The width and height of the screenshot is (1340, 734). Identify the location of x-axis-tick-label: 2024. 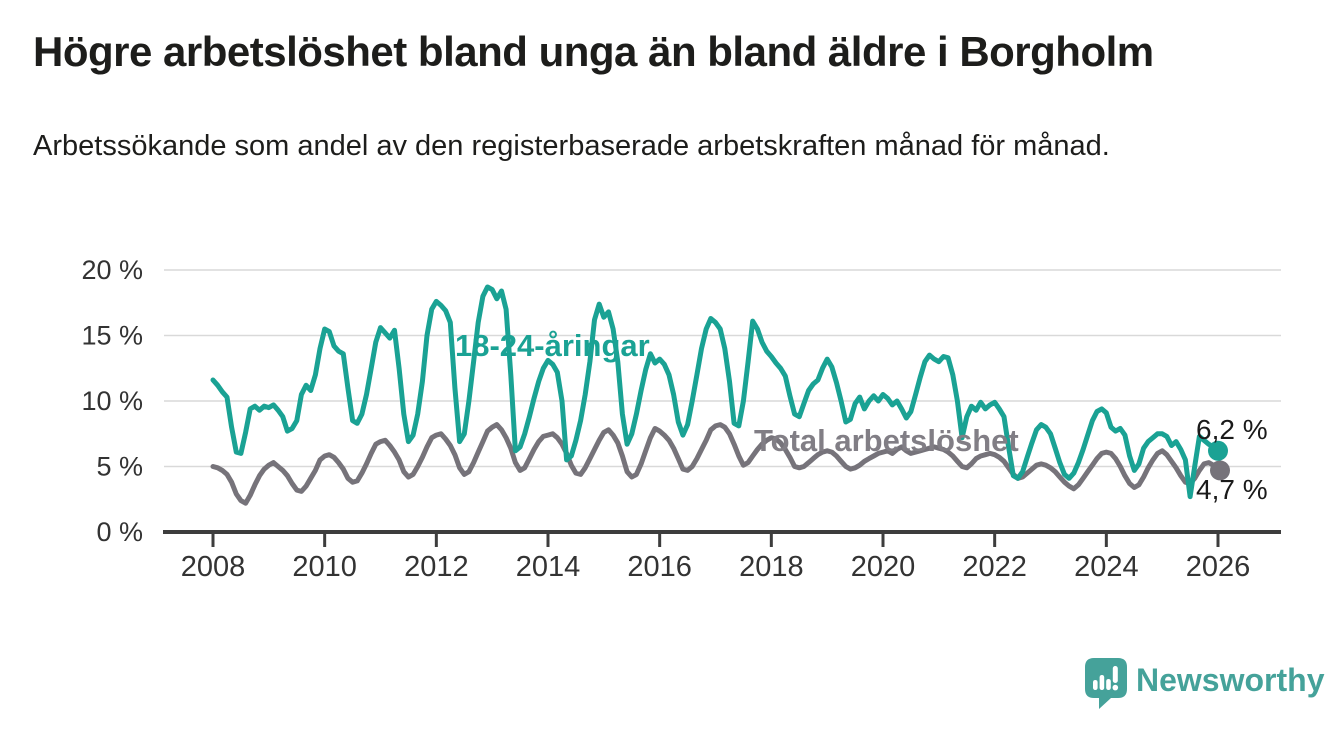
(1106, 567).